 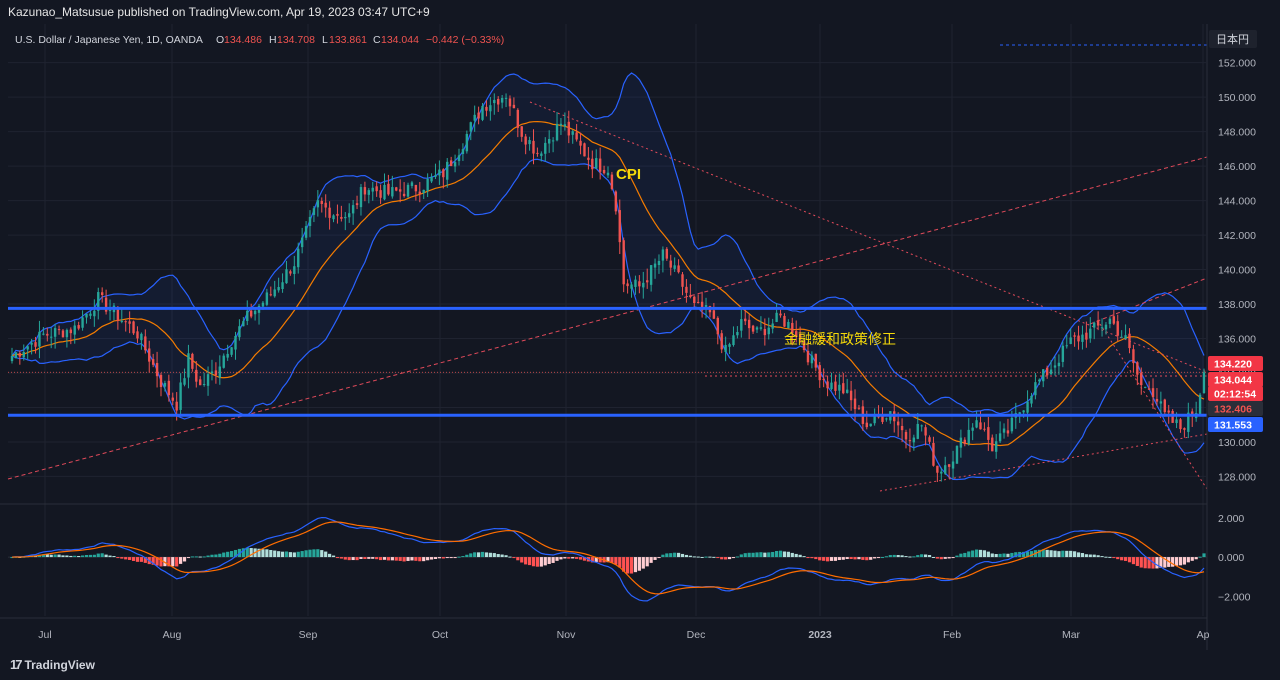 I want to click on signal-line, so click(x=608, y=558).